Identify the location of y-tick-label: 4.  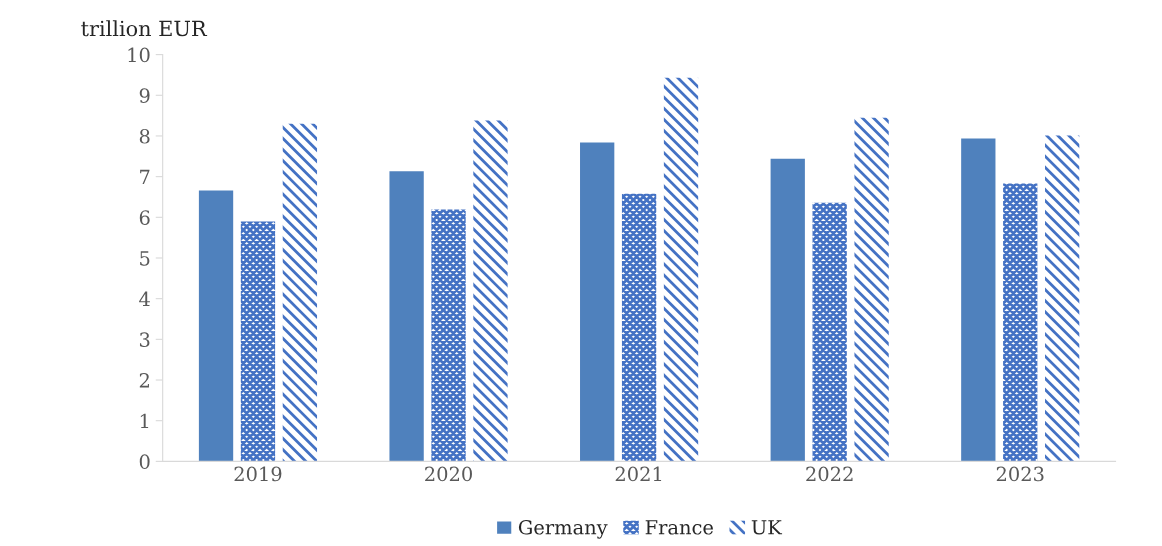
(144, 299).